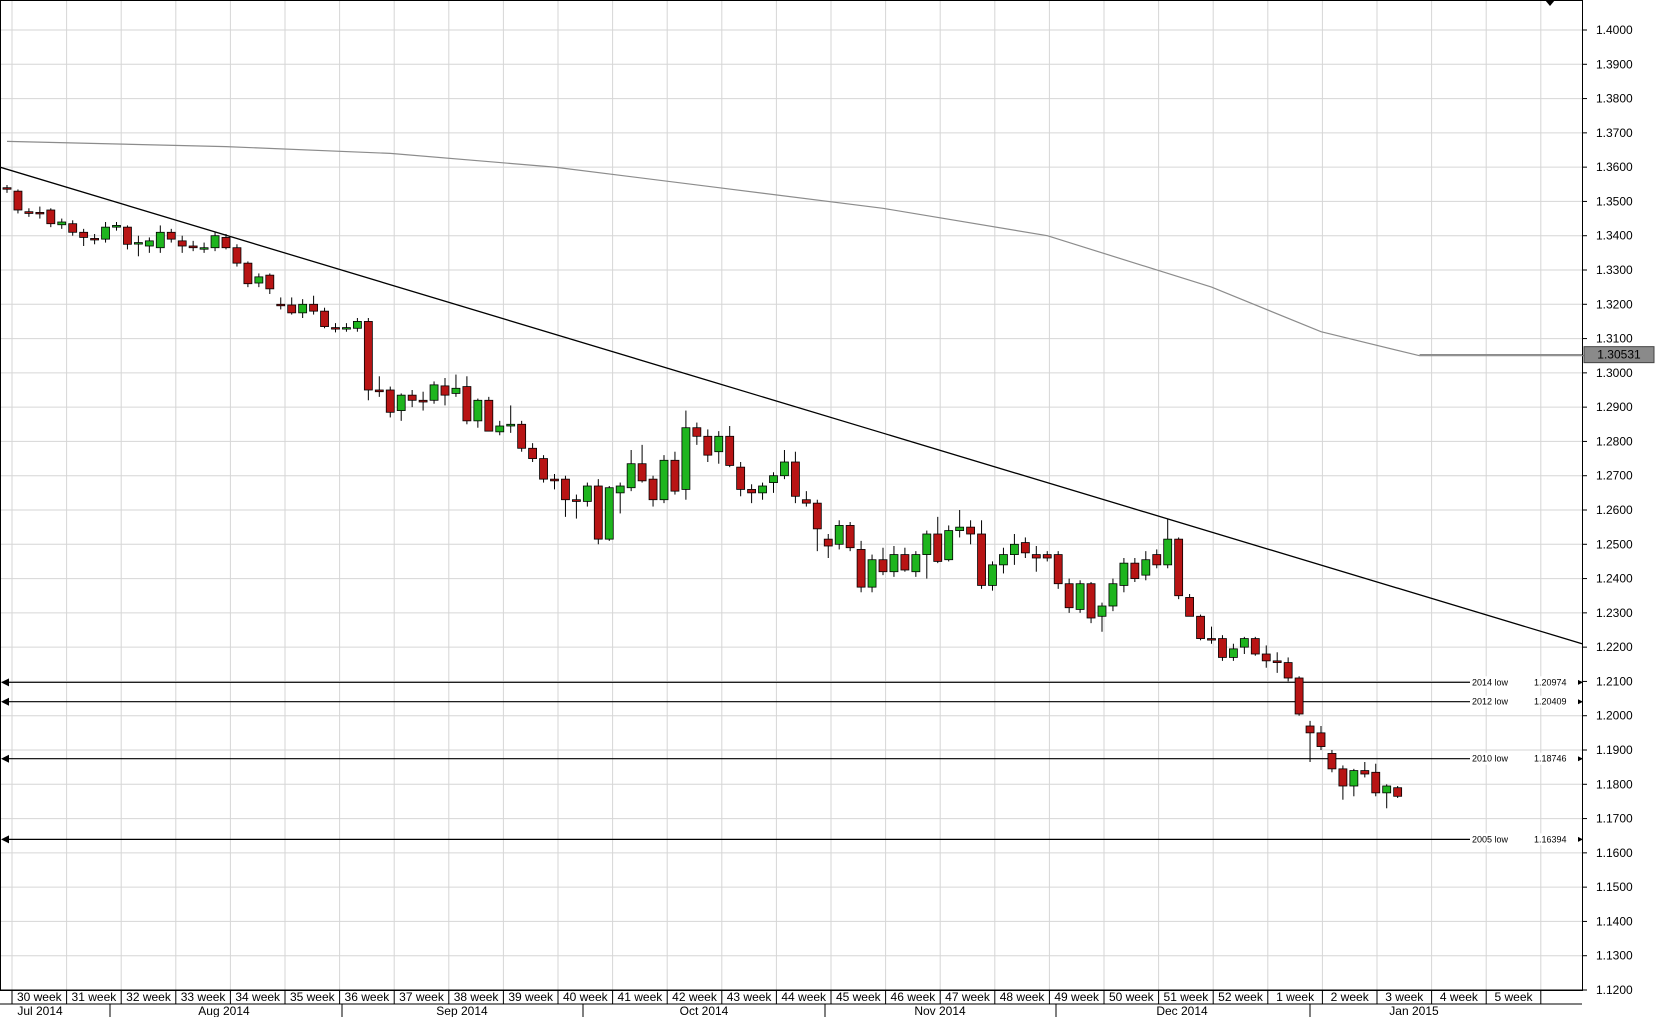  Describe the element at coordinates (422, 997) in the screenshot. I see `week-label: 37 week` at that location.